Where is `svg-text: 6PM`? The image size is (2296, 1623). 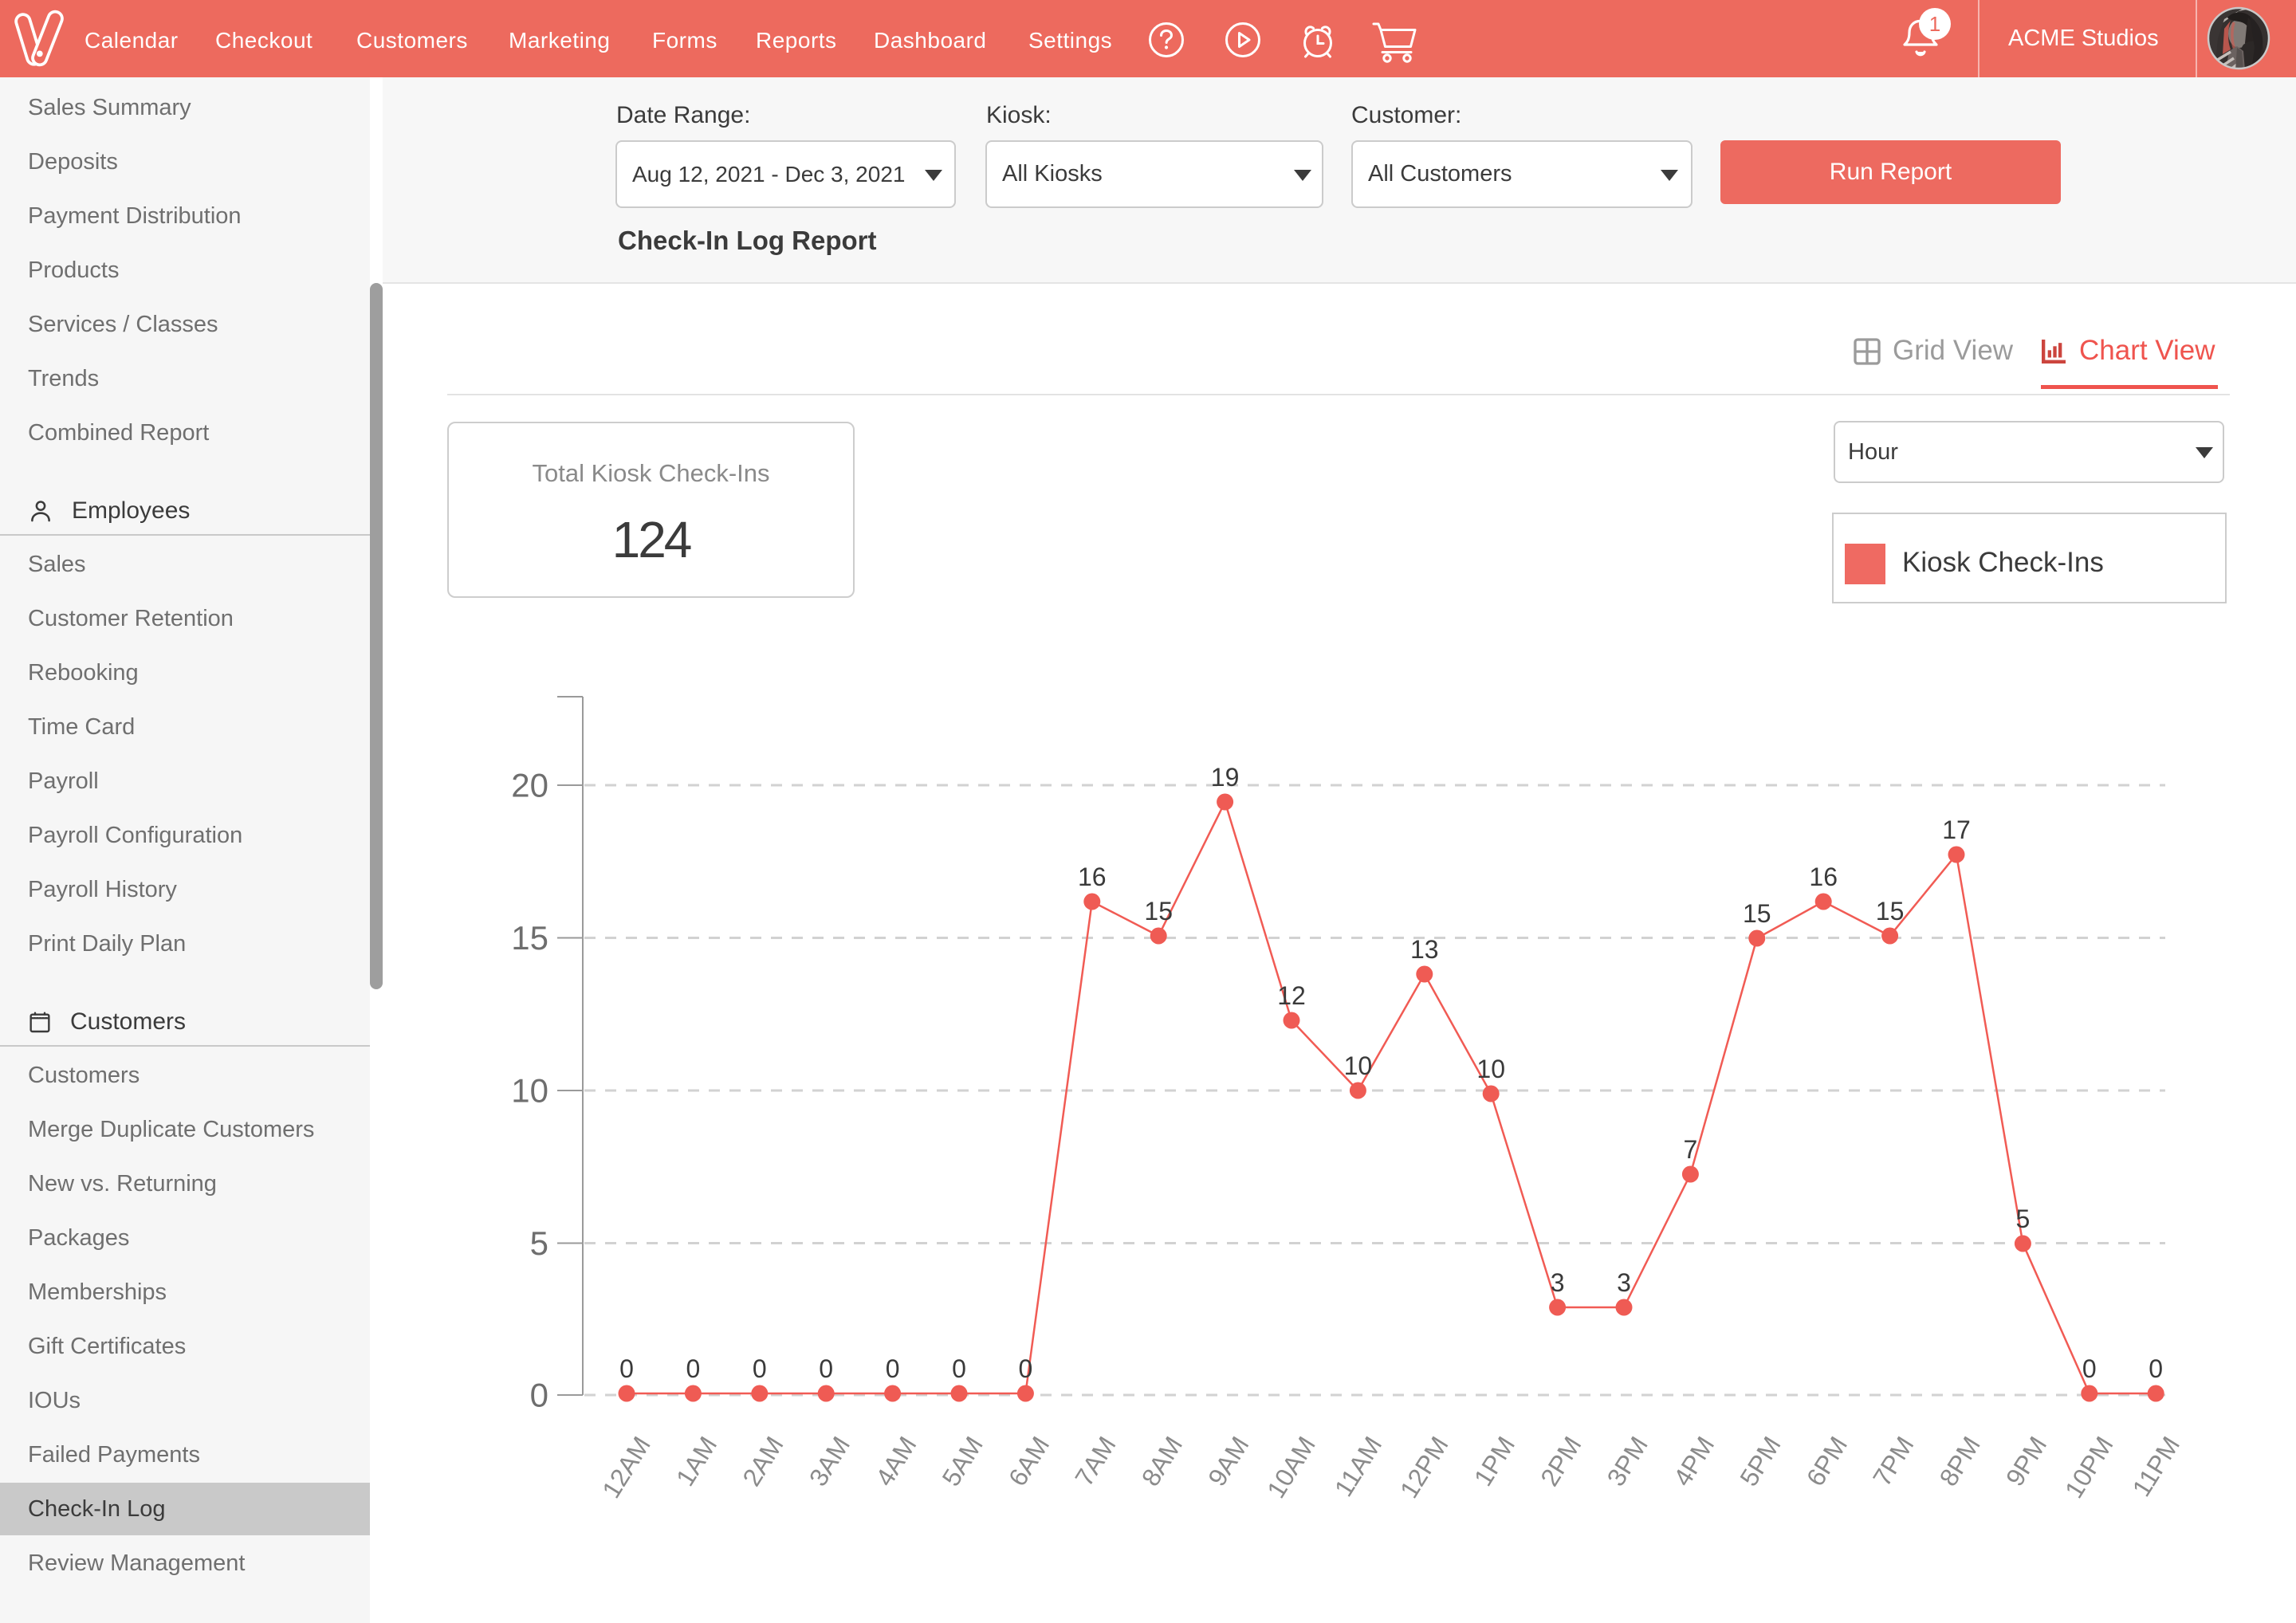 svg-text: 6PM is located at coordinates (1827, 1461).